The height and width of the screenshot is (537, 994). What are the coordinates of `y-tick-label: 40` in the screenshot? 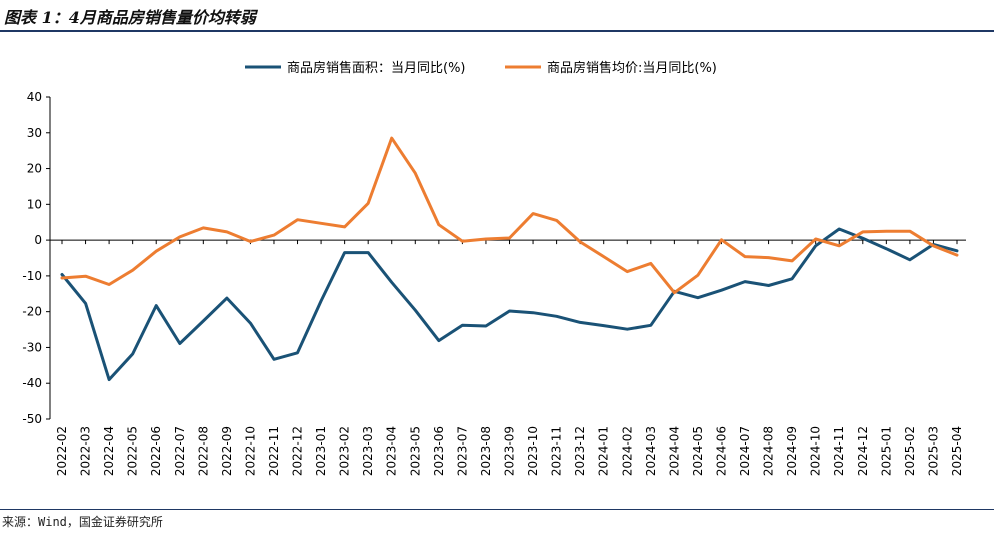 It's located at (34, 97).